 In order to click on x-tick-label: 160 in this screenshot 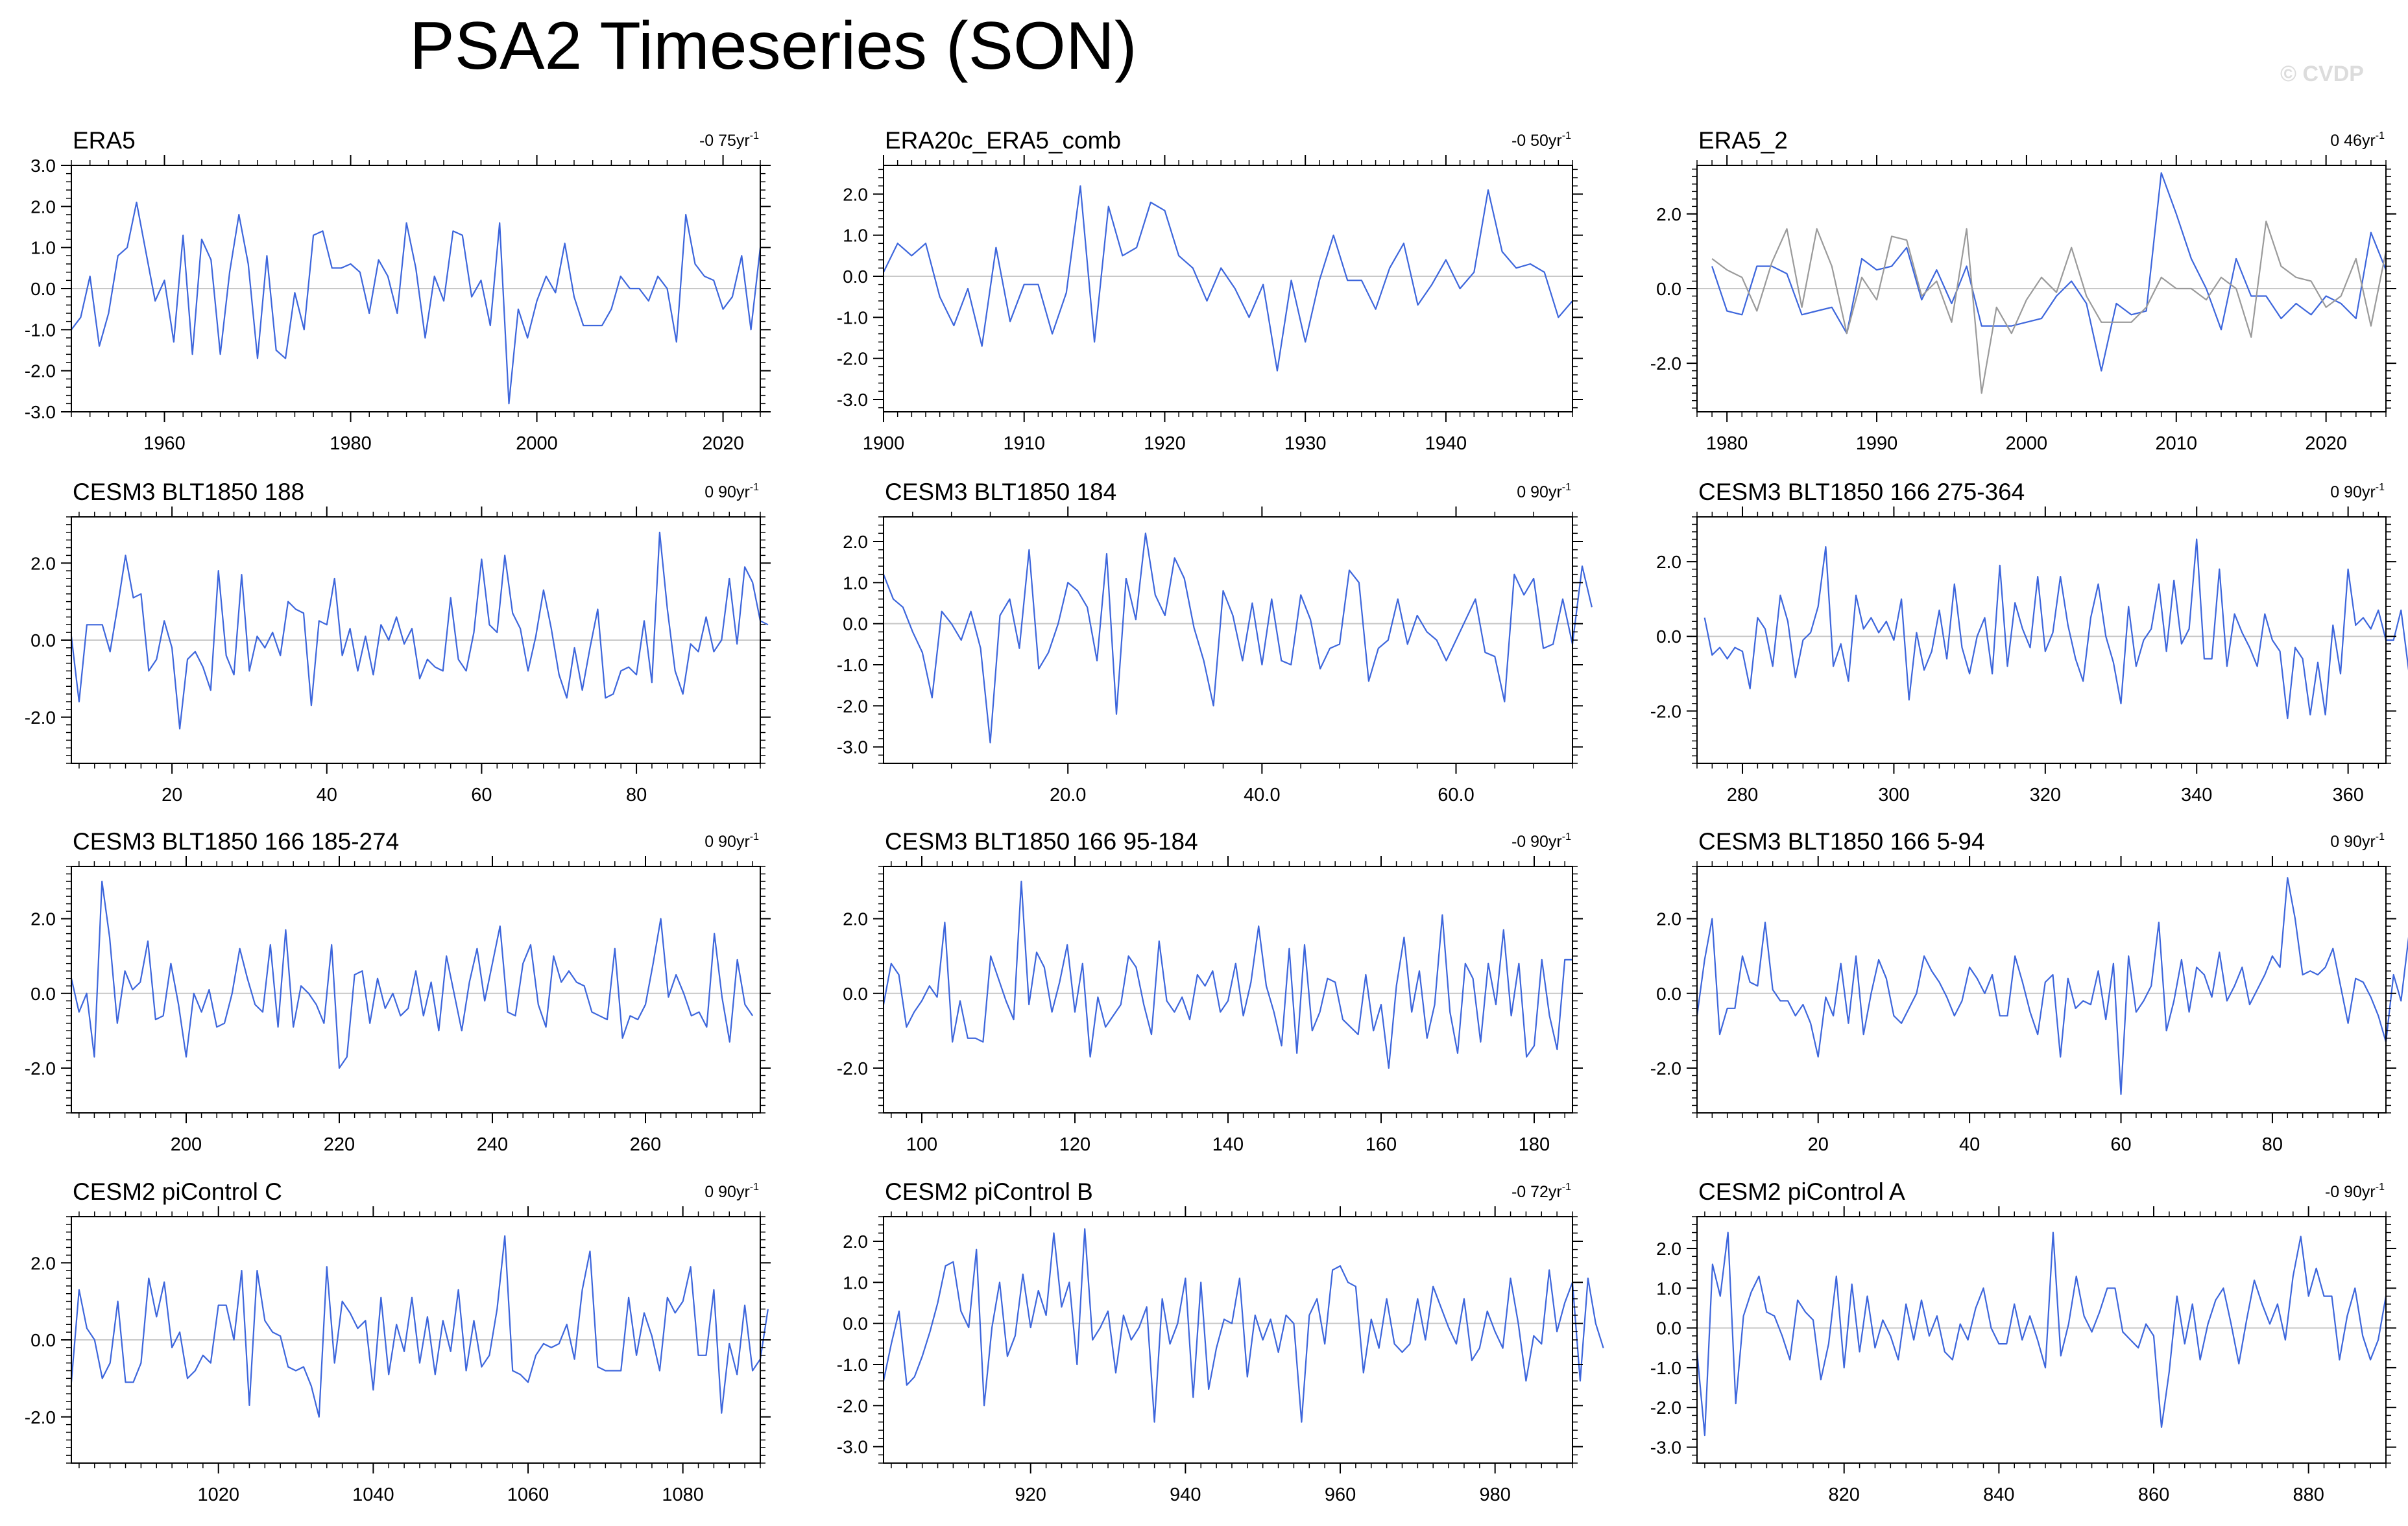, I will do `click(1381, 1144)`.